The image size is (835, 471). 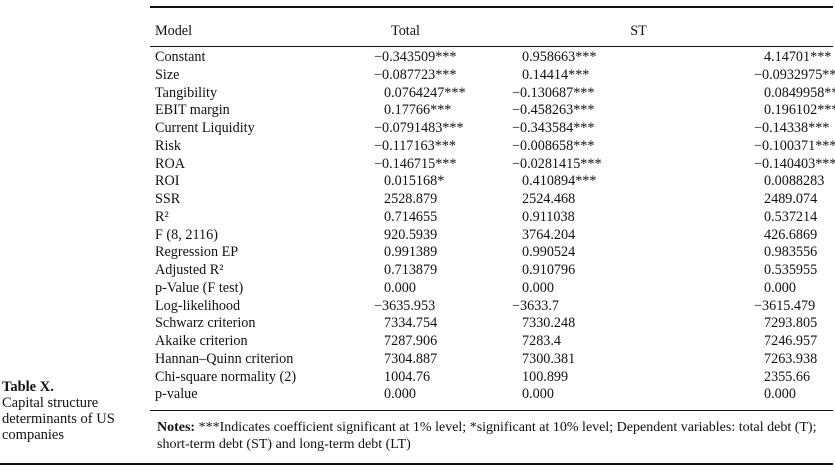 I want to click on cell-lt: 426.6869, so click(x=779, y=236).